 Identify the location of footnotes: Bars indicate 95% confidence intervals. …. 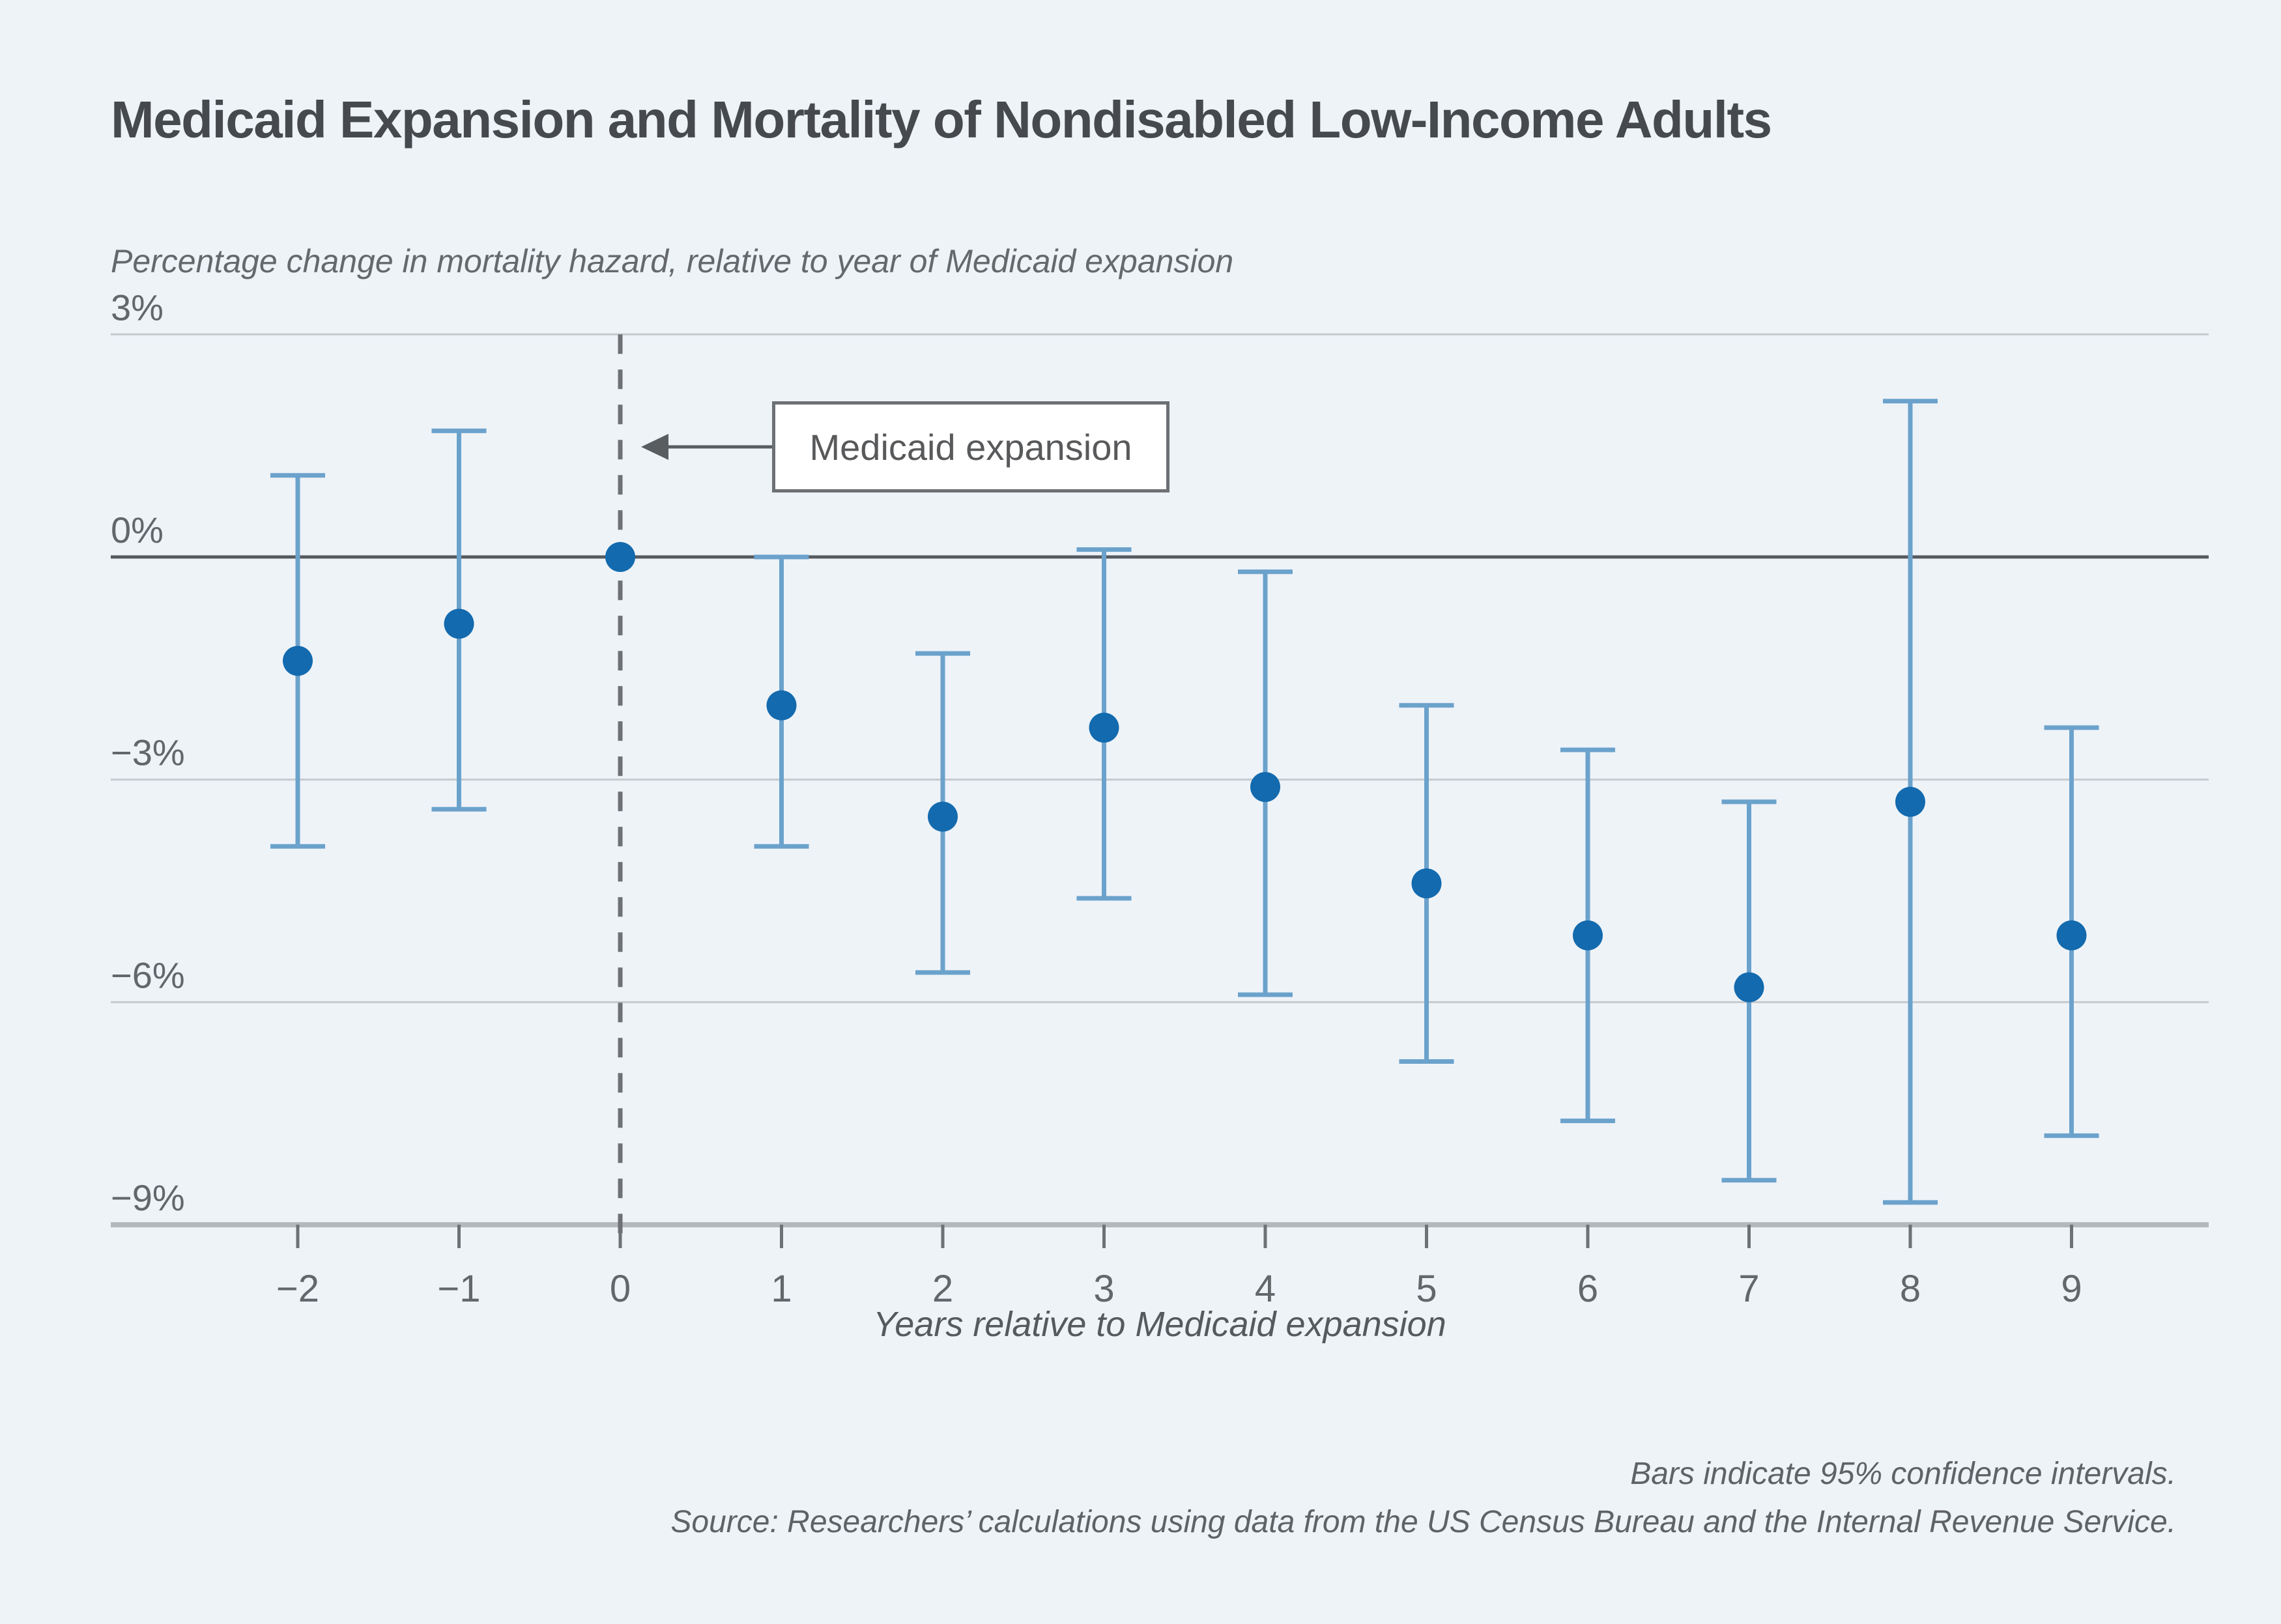
(1199, 1498).